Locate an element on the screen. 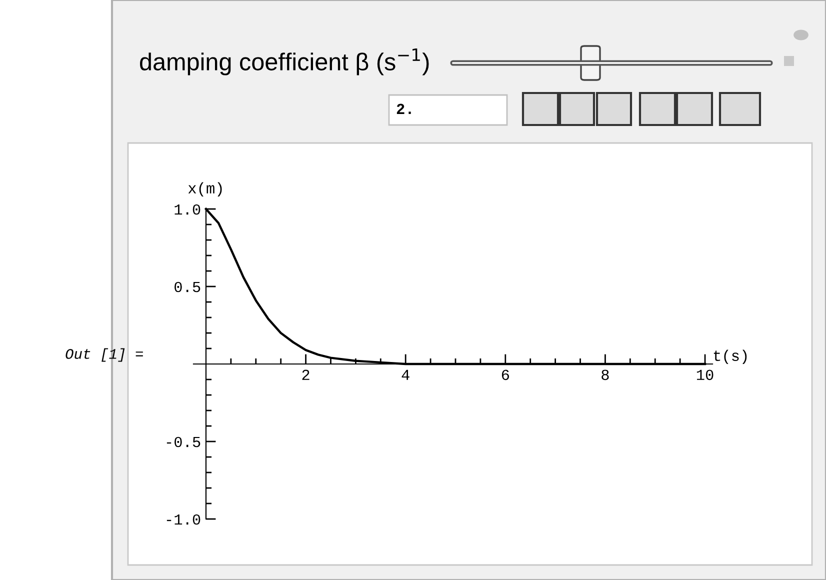  text: damping coefficient β (s$^{−1}$) is located at coordinates (284, 62).